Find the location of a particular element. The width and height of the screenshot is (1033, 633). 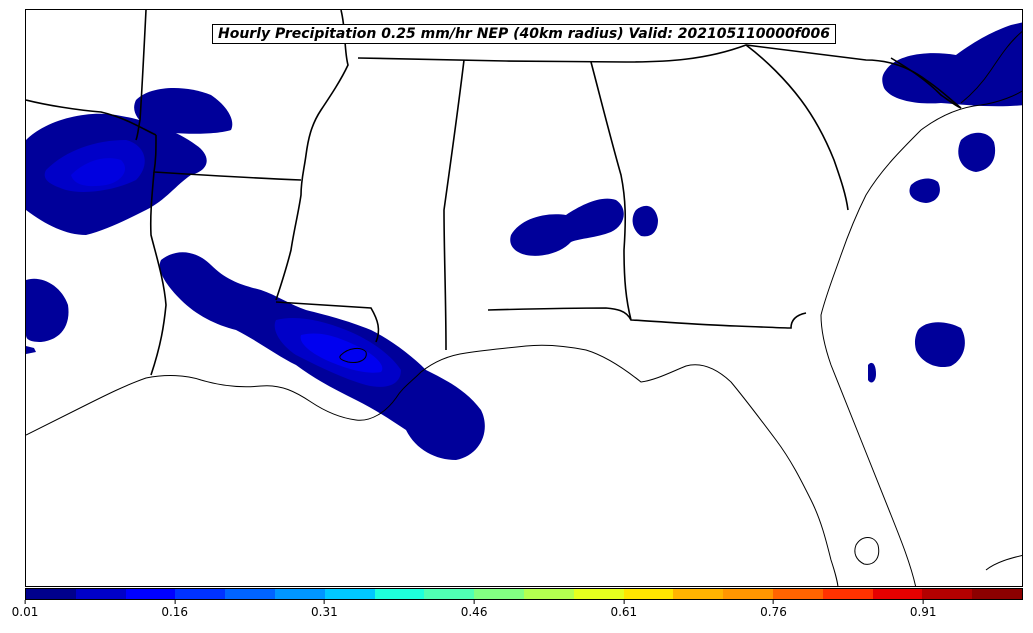

colorbar-tick: 0.31 is located at coordinates (324, 609).